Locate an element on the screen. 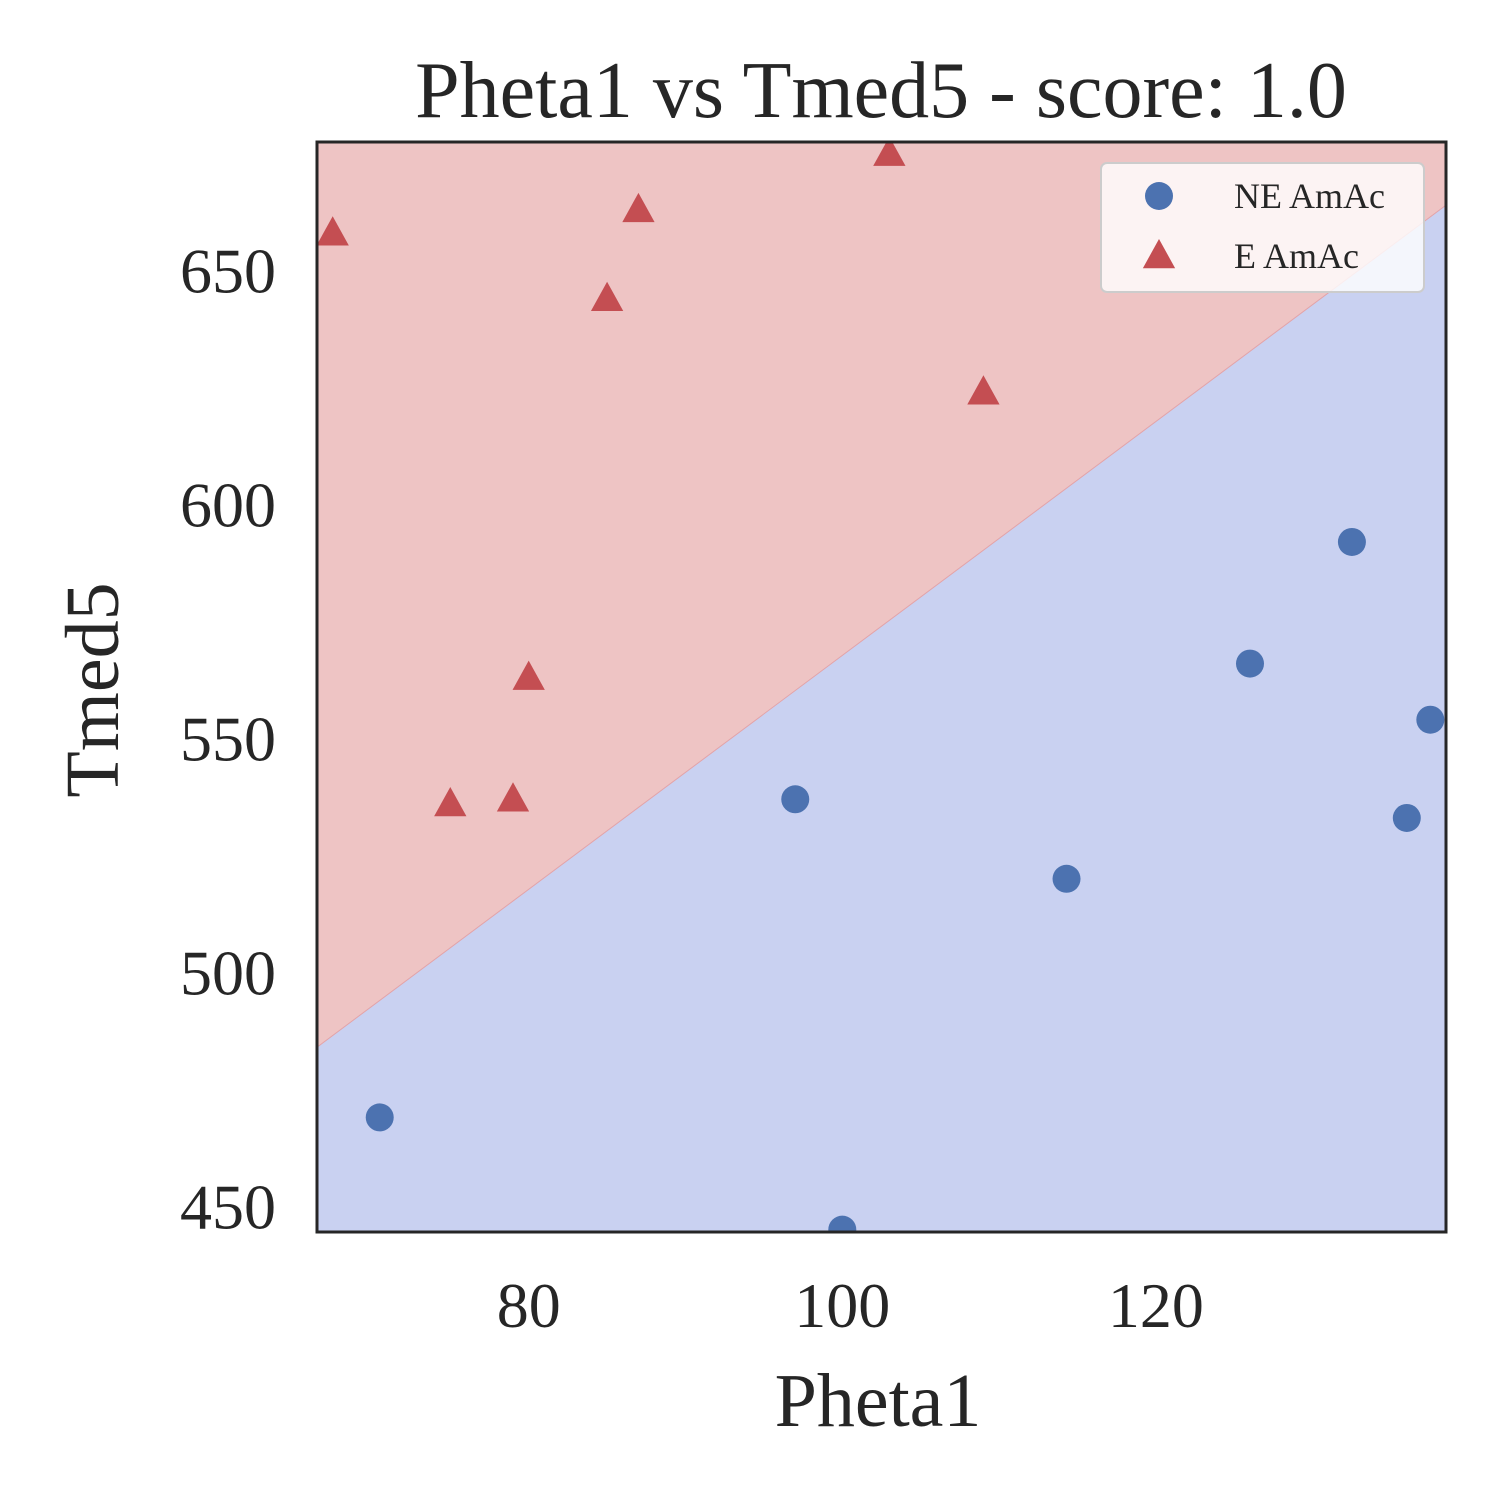 Image resolution: width=1500 pixels, height=1500 pixels. y-tick-label: 500 is located at coordinates (228, 972).